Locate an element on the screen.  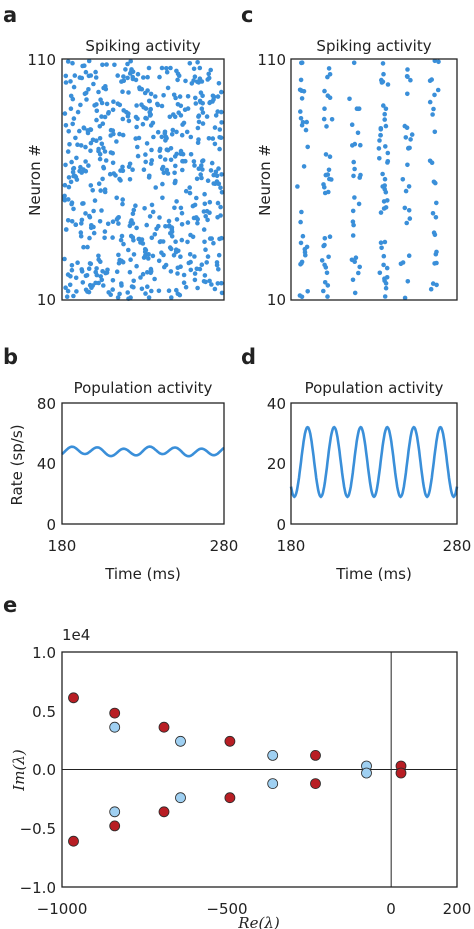
panel-a-raster: Spiking activity 110 10 Neuron # is located at coordinates (125, 173).